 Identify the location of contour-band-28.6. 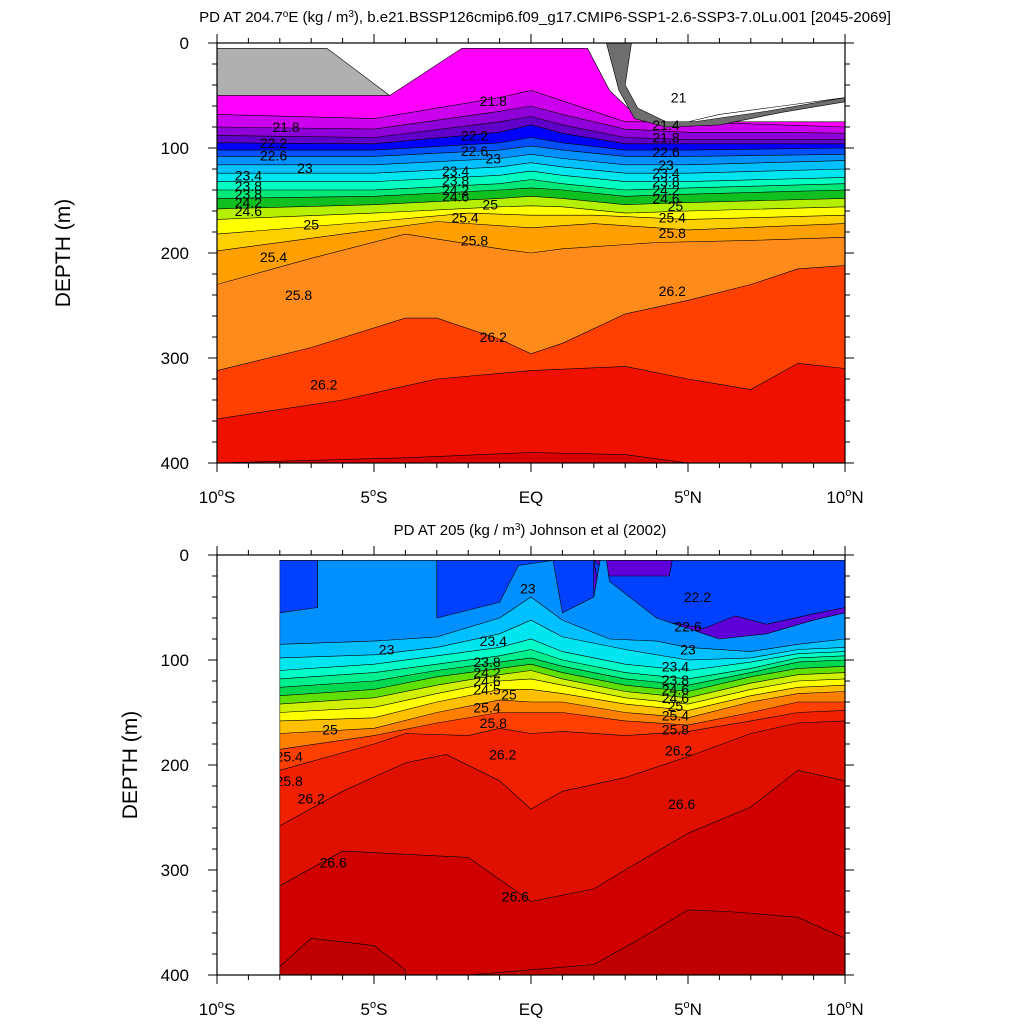
(531, 412).